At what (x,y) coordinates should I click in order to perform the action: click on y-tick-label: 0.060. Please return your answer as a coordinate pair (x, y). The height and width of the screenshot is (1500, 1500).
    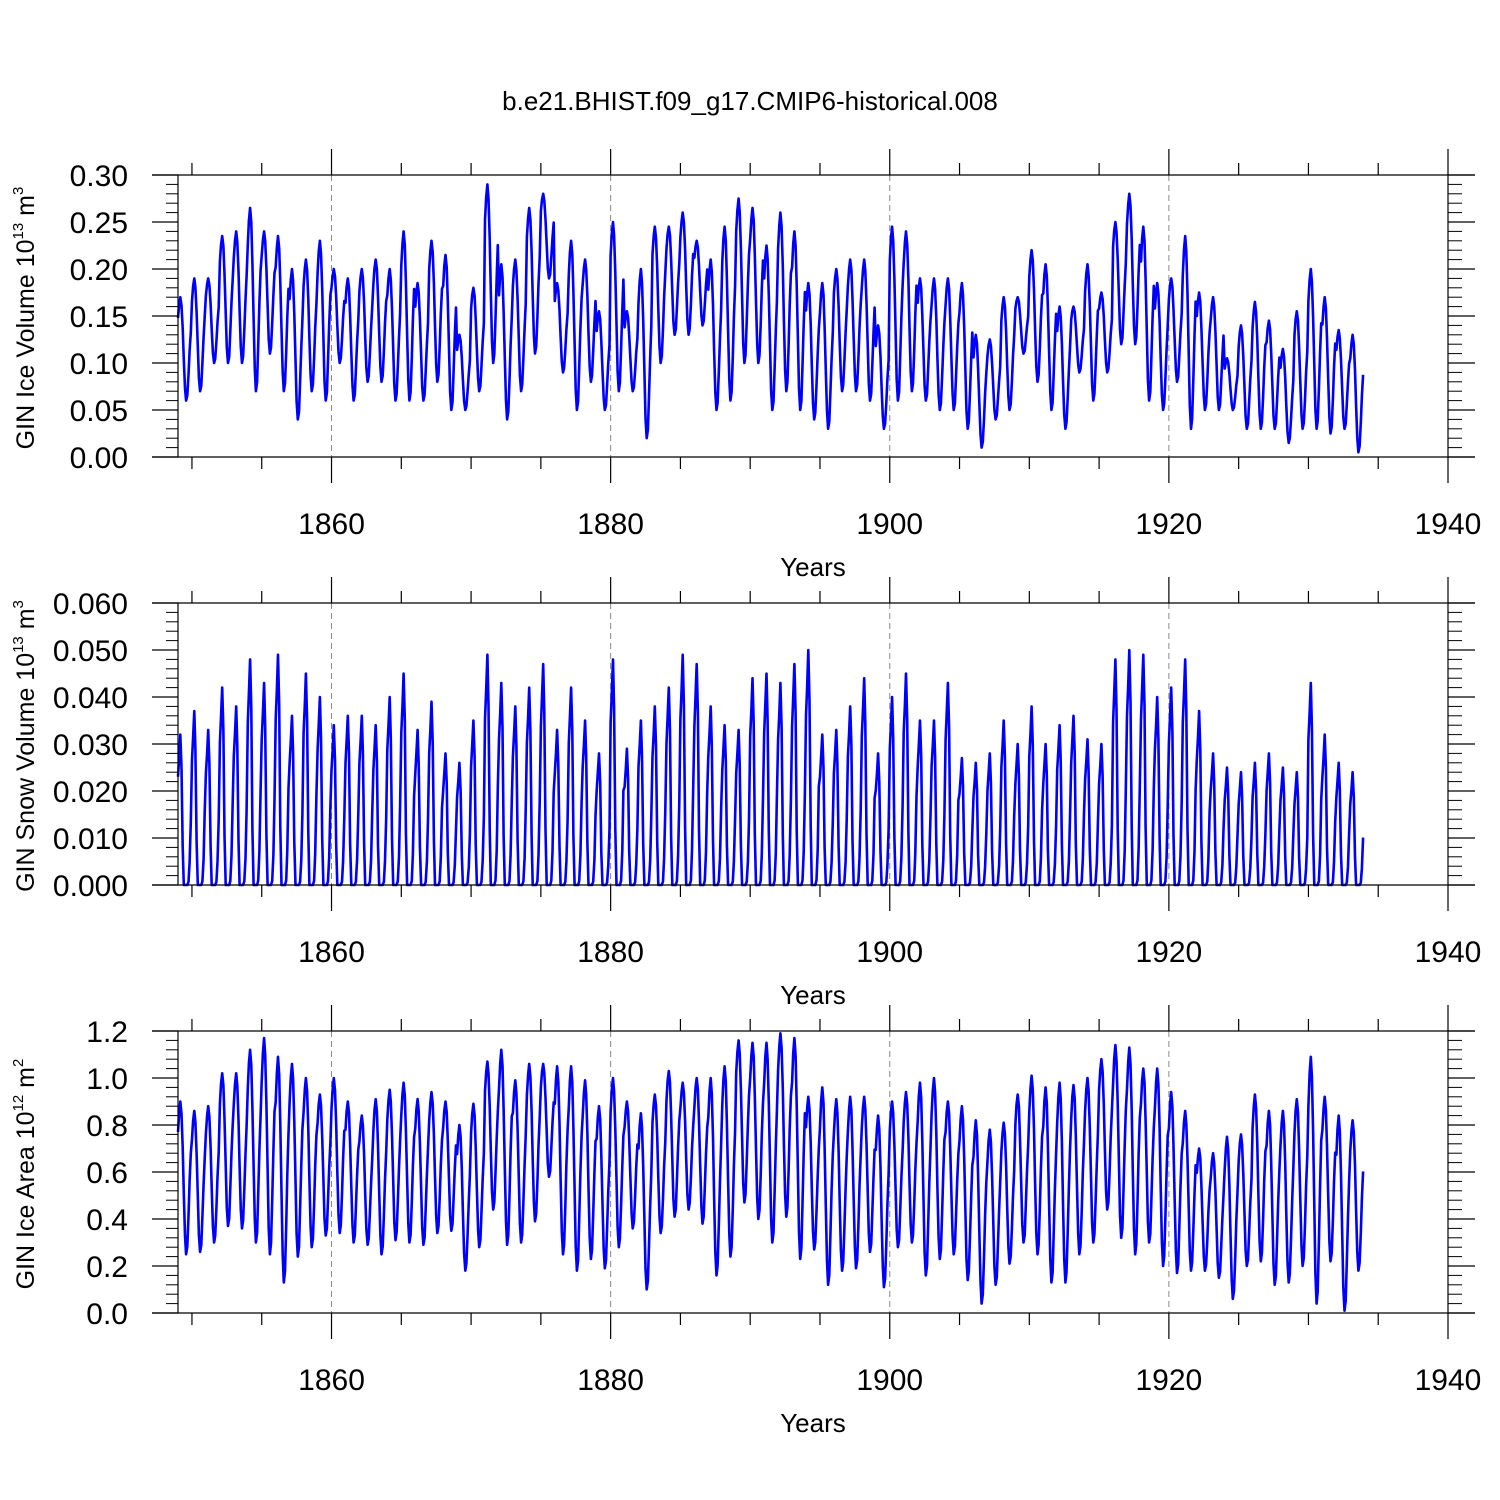
    Looking at the image, I should click on (90, 604).